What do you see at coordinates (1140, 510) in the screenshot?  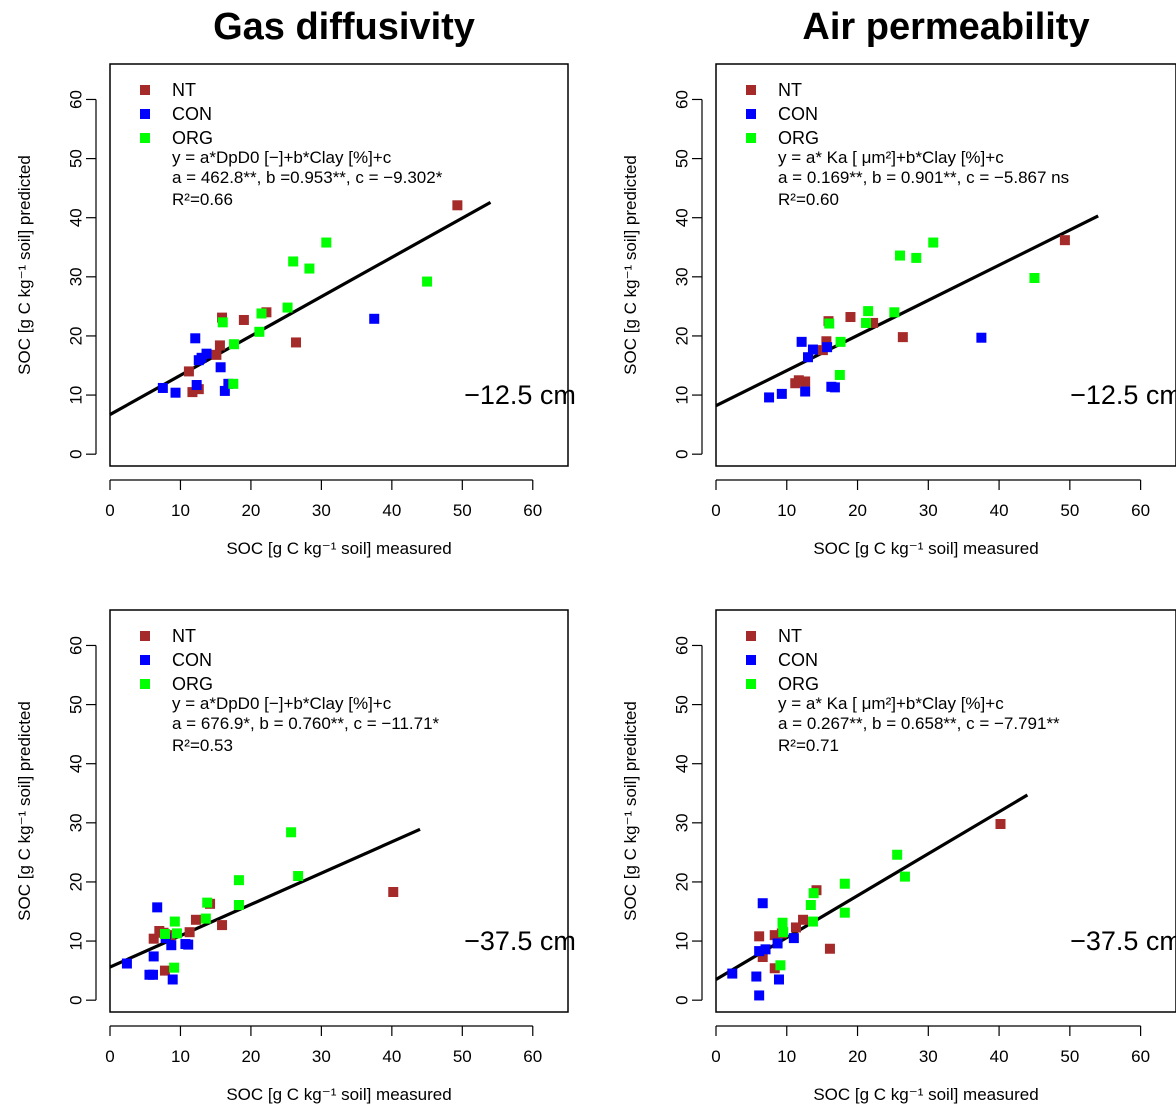 I see `x-tick-label: 60` at bounding box center [1140, 510].